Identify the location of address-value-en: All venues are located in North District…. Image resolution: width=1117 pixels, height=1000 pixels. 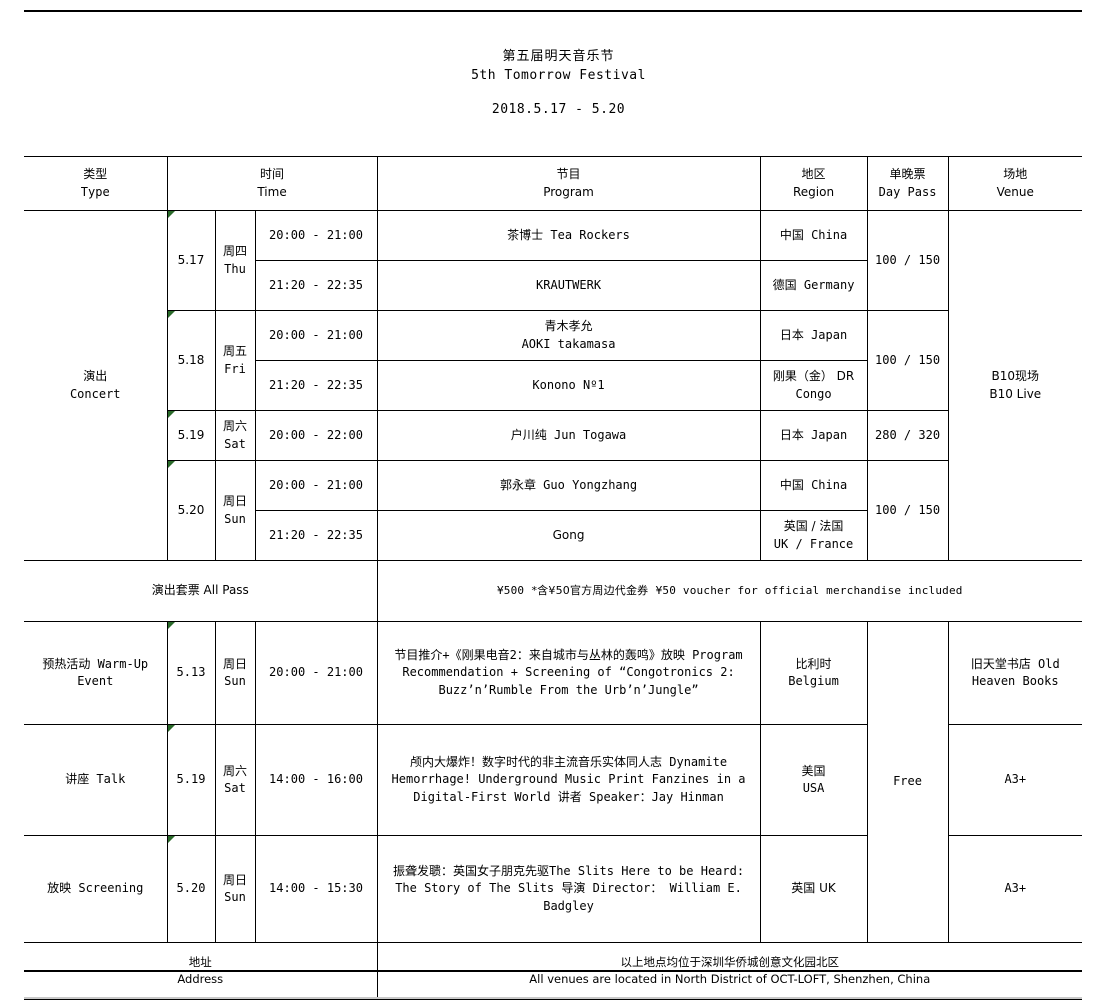
(730, 979).